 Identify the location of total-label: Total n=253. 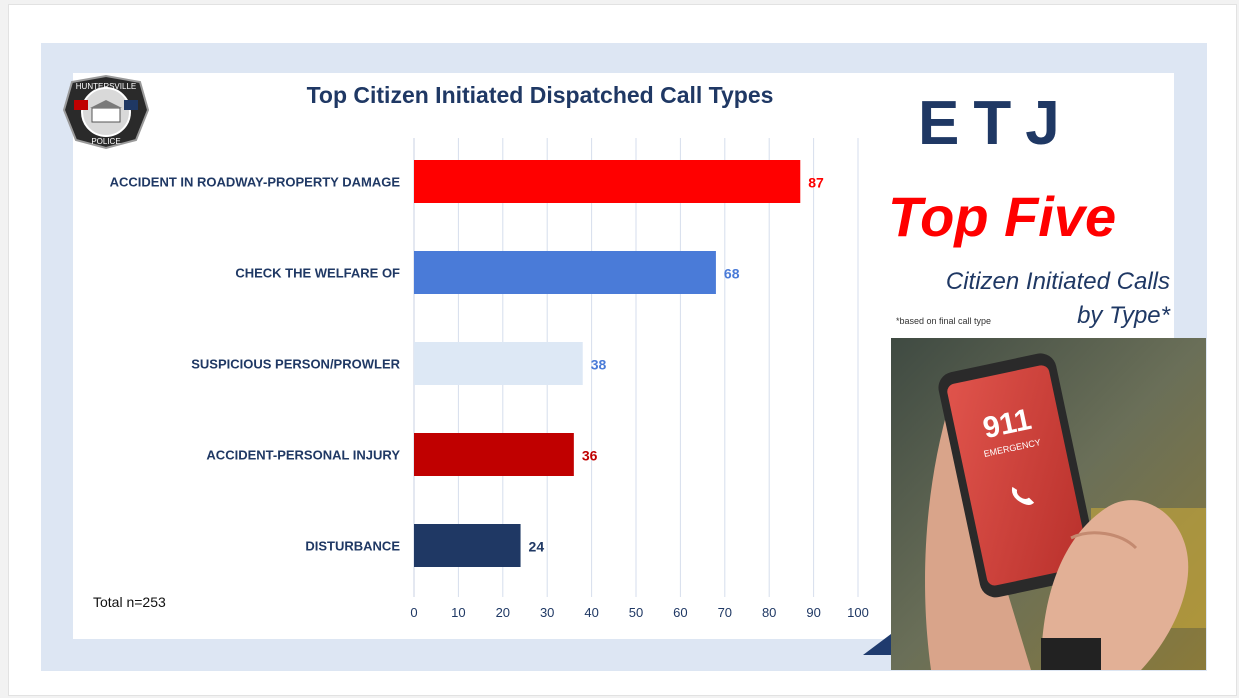
(129, 602).